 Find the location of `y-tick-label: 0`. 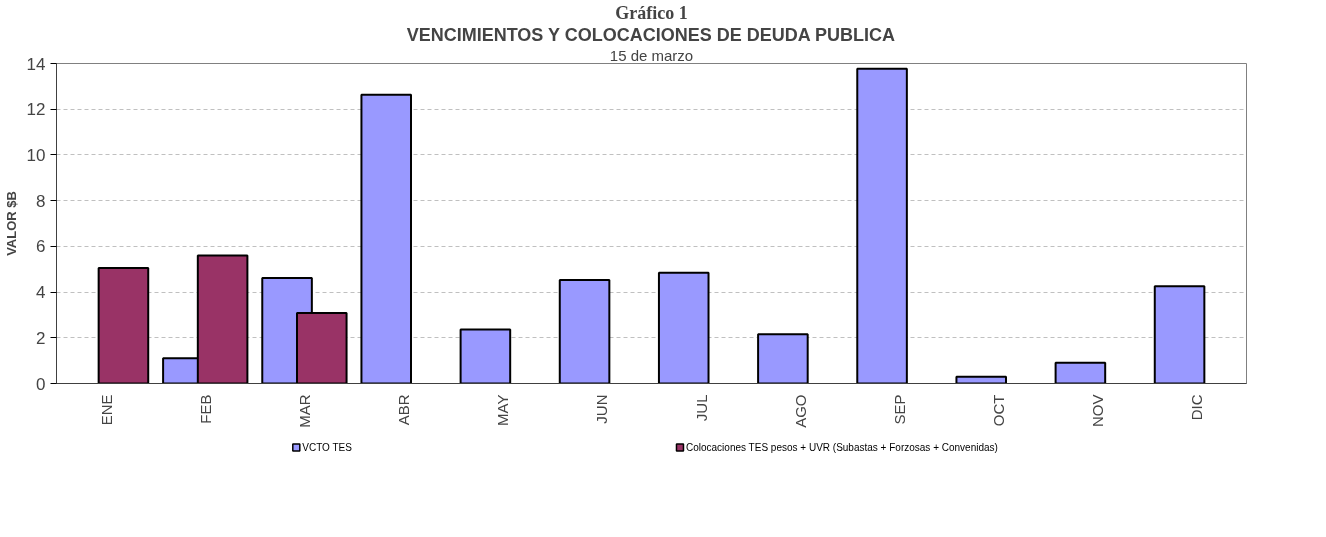

y-tick-label: 0 is located at coordinates (41, 384).